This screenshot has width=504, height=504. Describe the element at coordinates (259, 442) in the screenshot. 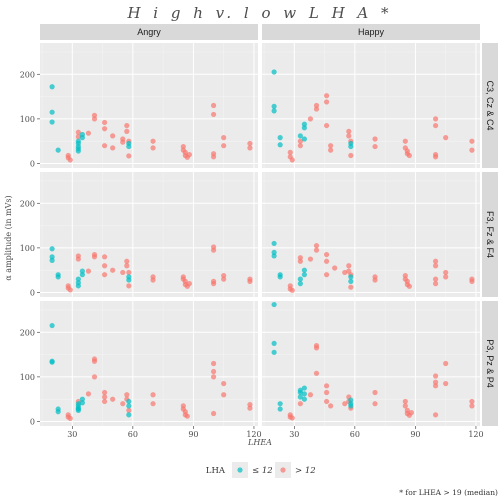

I see `x-axis-title: LHEA` at that location.